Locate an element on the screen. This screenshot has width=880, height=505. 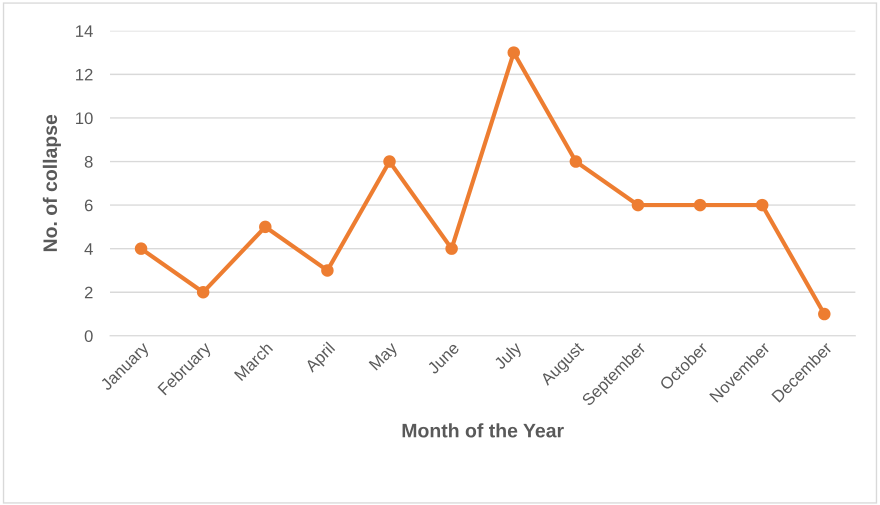
y-tick-label: 2 is located at coordinates (88, 292).